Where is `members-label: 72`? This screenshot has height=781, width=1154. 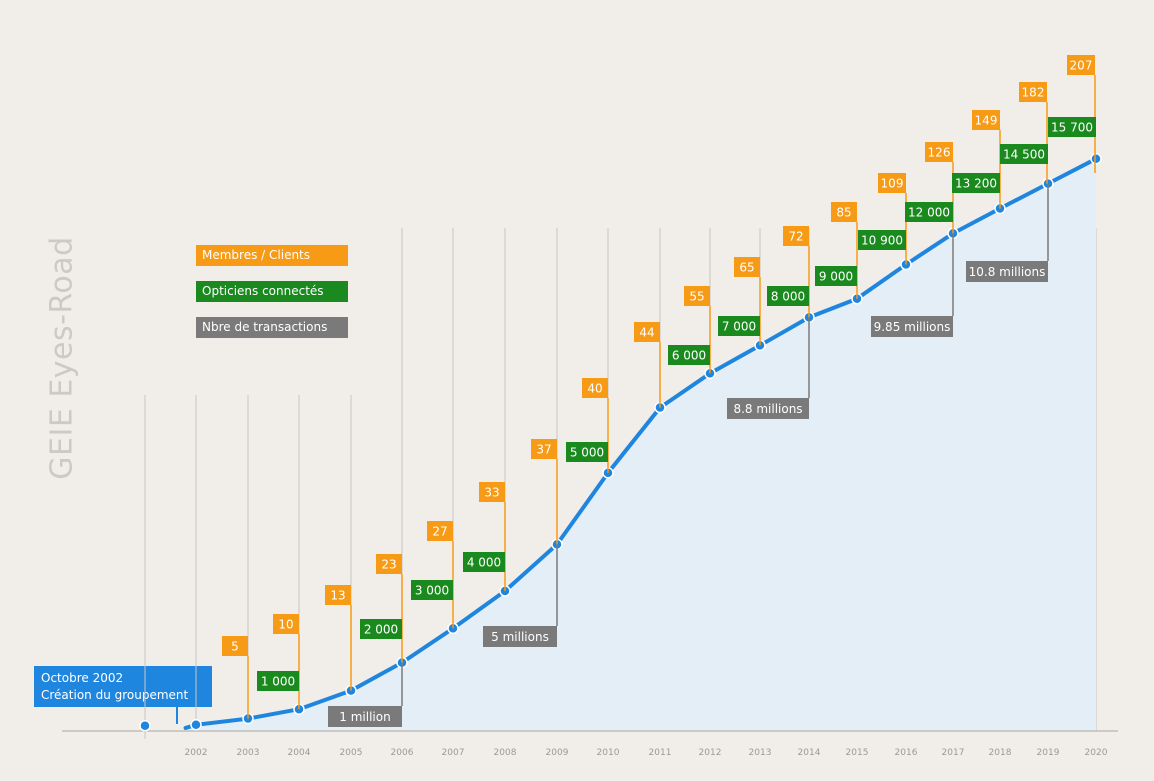 members-label: 72 is located at coordinates (795, 237).